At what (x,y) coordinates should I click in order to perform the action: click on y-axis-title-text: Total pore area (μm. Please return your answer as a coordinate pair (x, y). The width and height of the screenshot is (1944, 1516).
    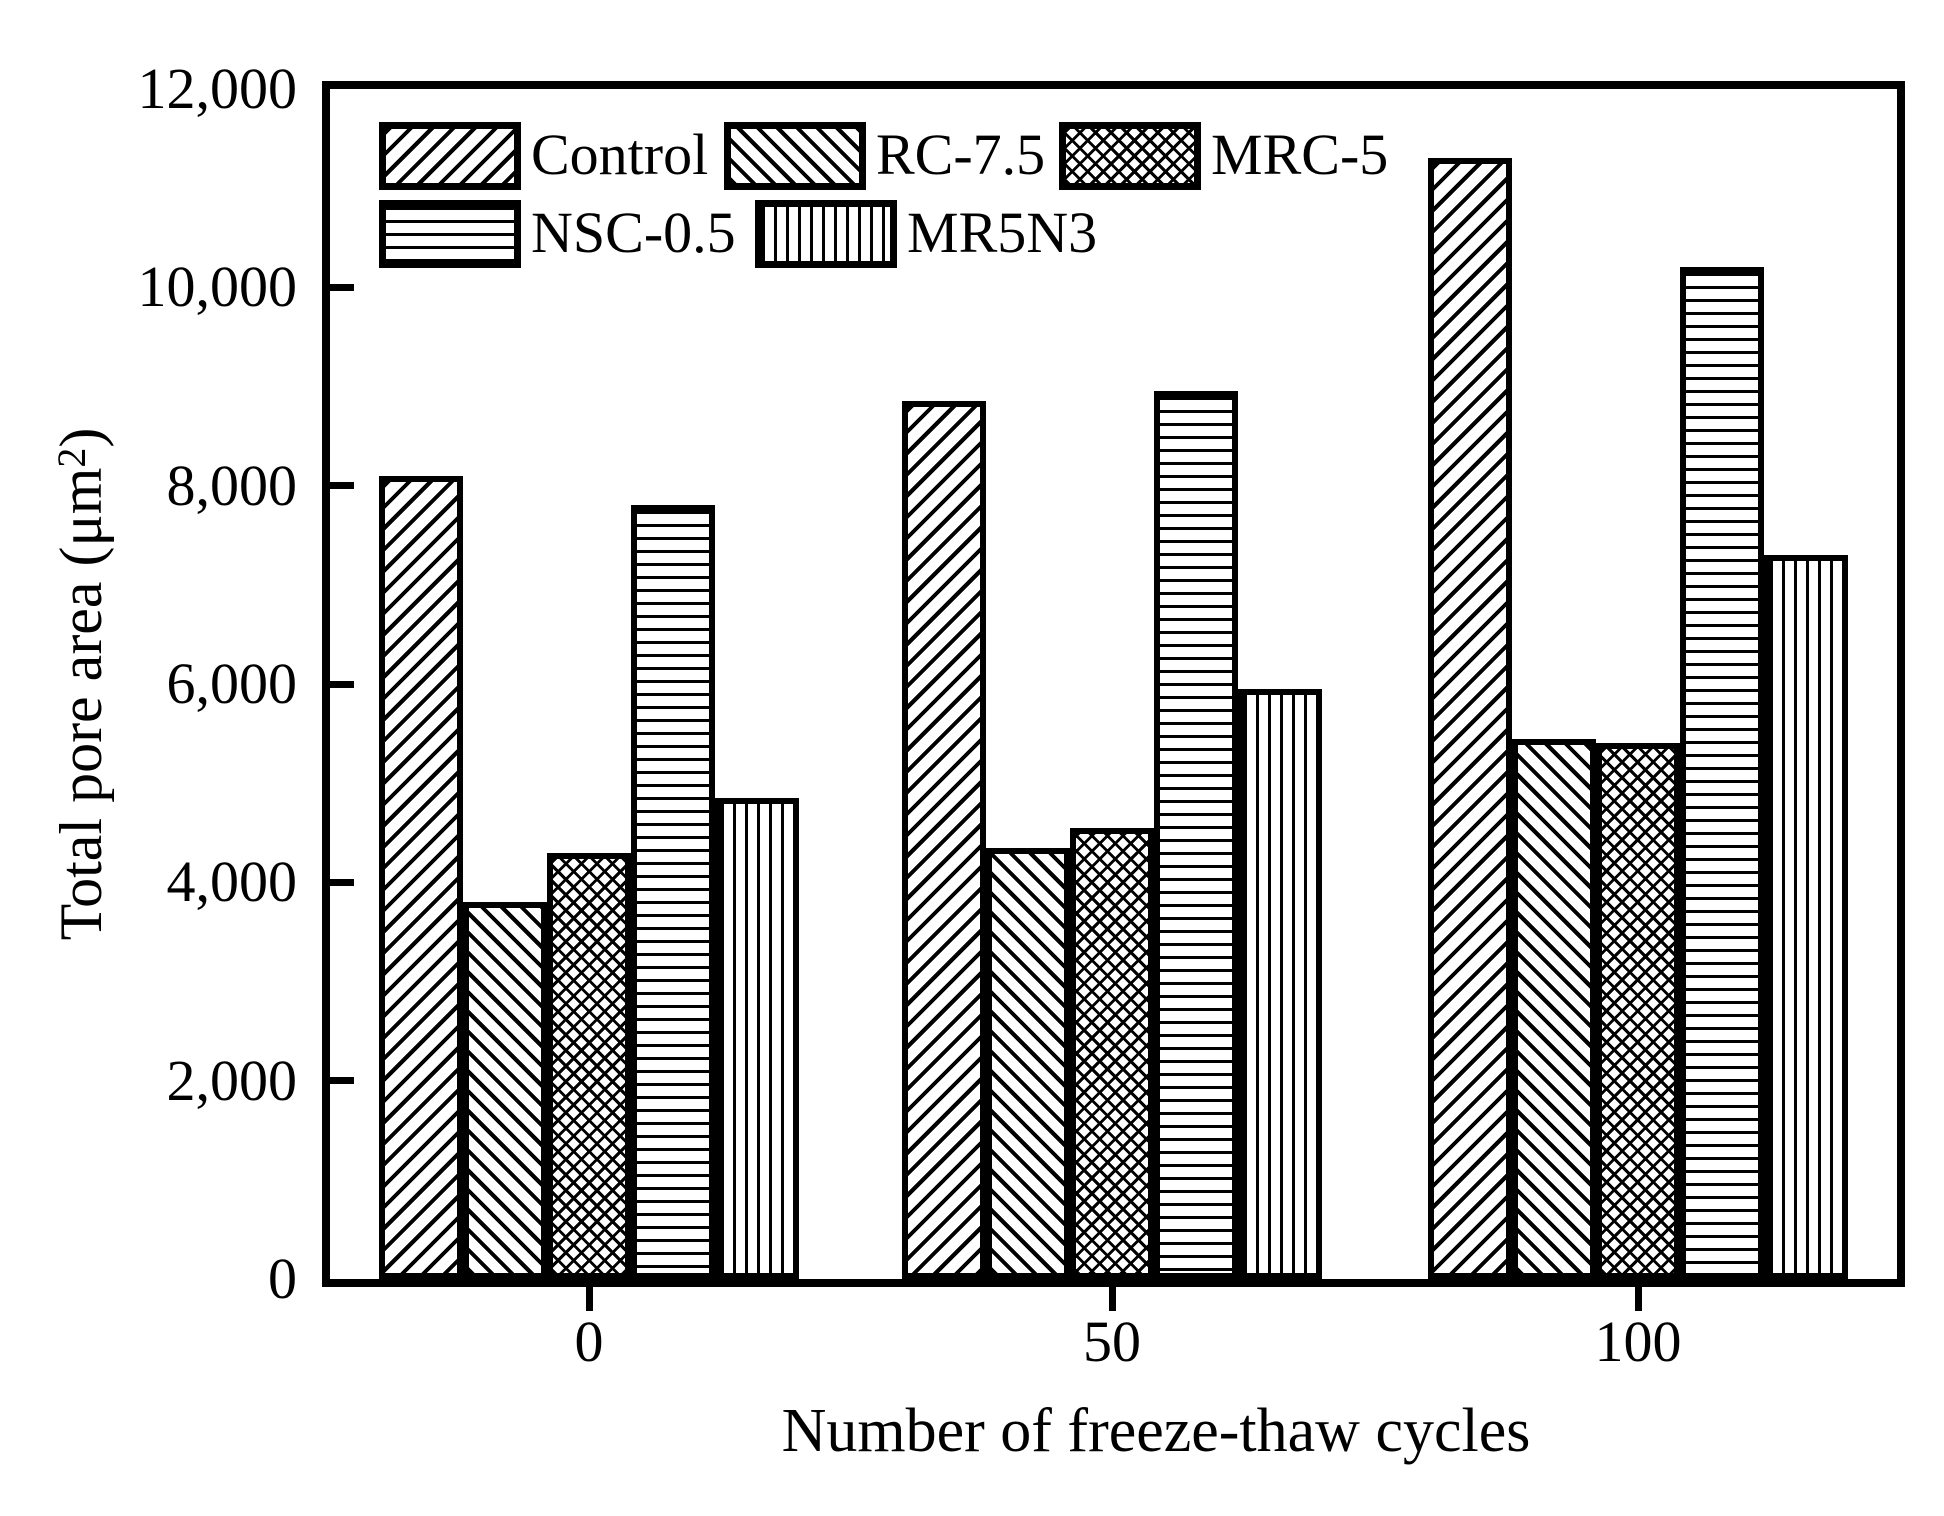
    Looking at the image, I should click on (81, 704).